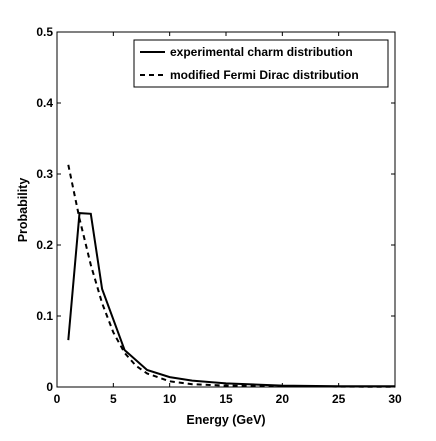 The height and width of the screenshot is (441, 436). What do you see at coordinates (283, 399) in the screenshot?
I see `x-tick-label: 20` at bounding box center [283, 399].